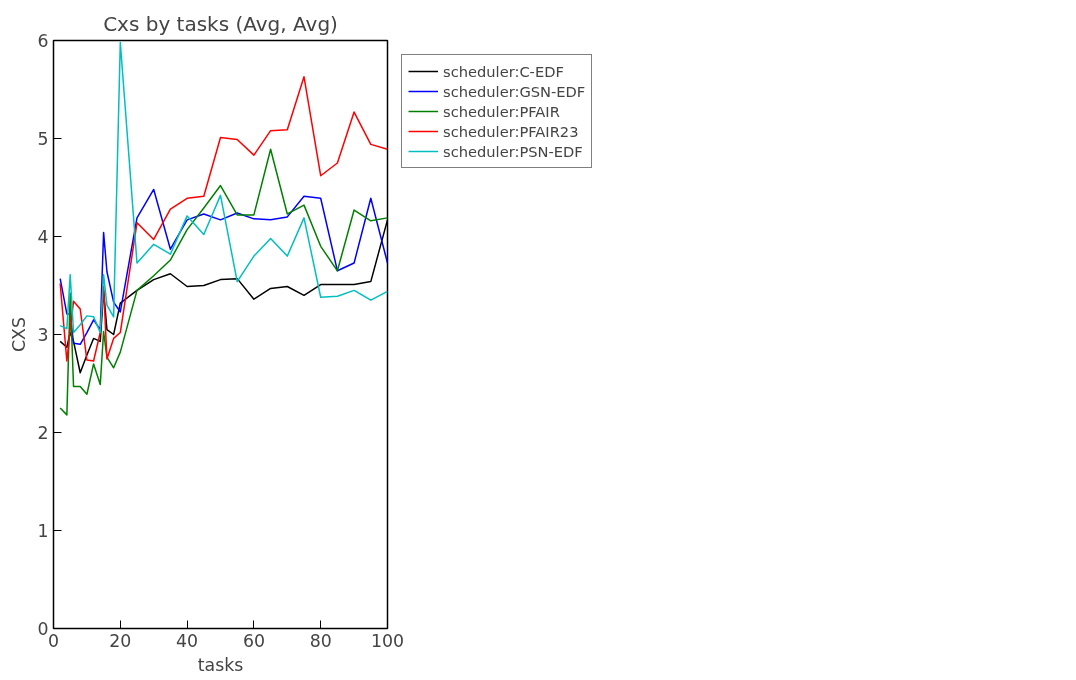  What do you see at coordinates (187, 640) in the screenshot?
I see `x-tick-label: 40` at bounding box center [187, 640].